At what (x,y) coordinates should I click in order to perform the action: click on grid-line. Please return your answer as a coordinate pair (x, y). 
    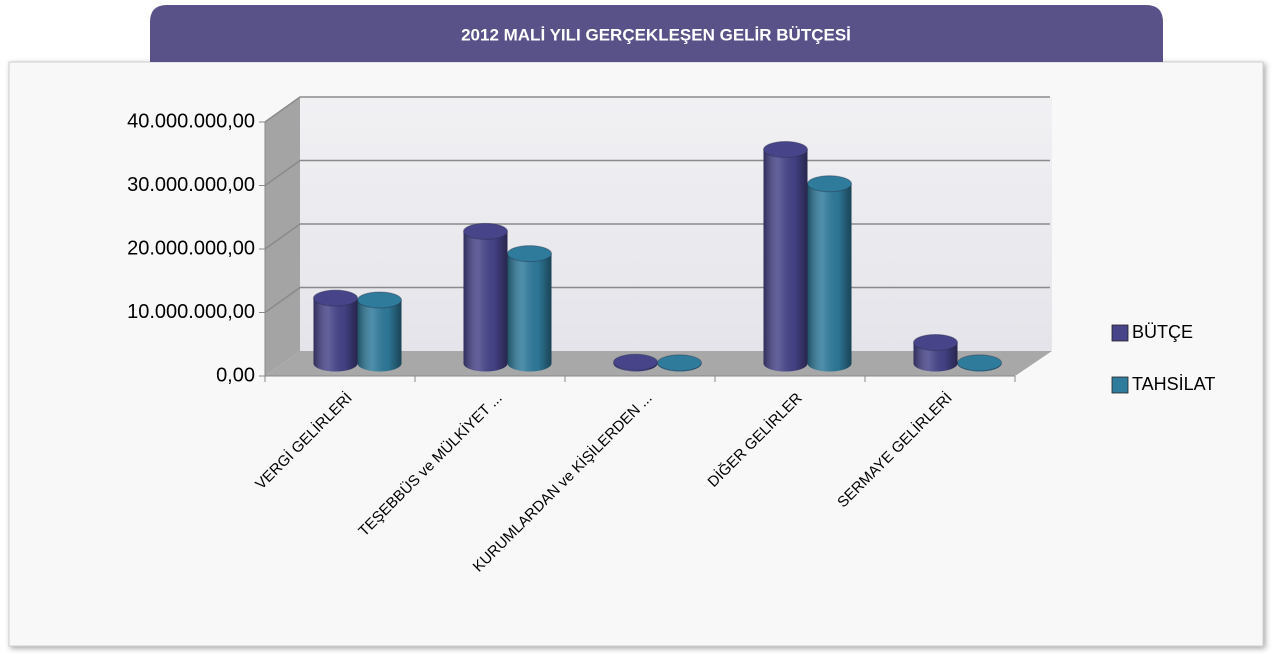
    Looking at the image, I should click on (657, 109).